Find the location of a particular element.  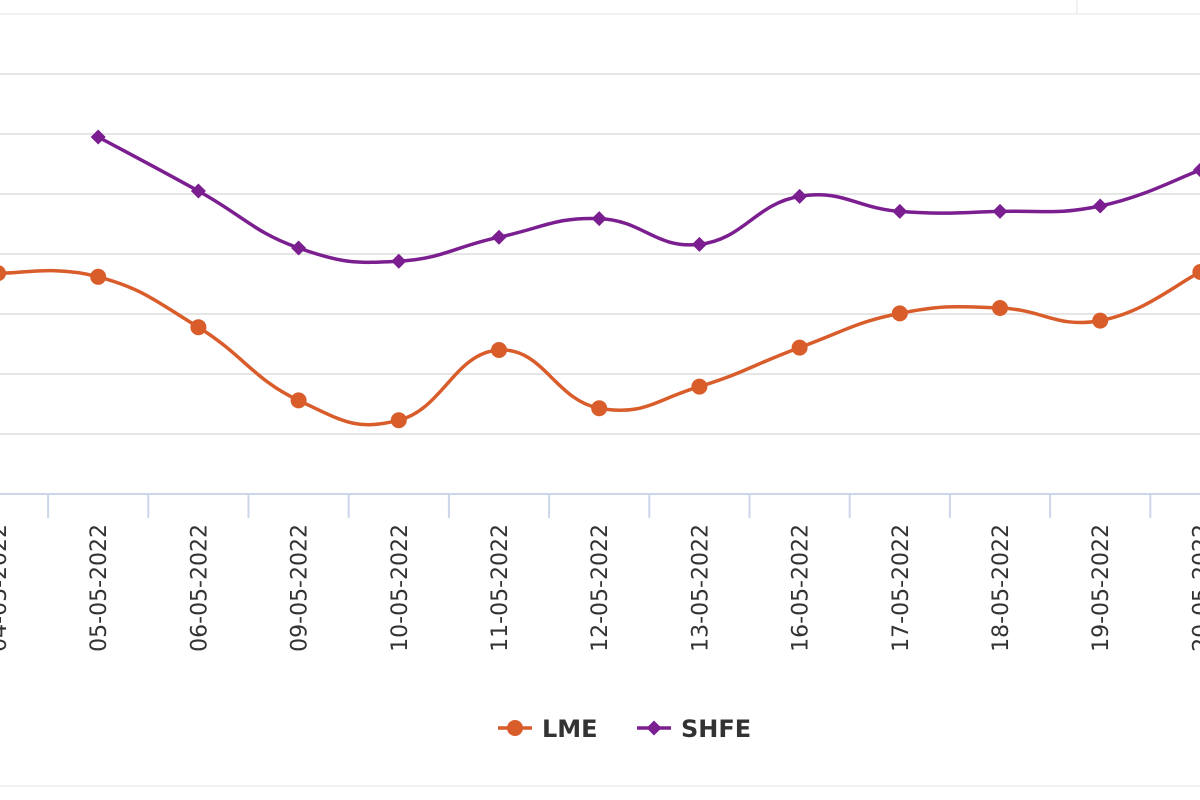

legend-marker-shfe is located at coordinates (654, 728).